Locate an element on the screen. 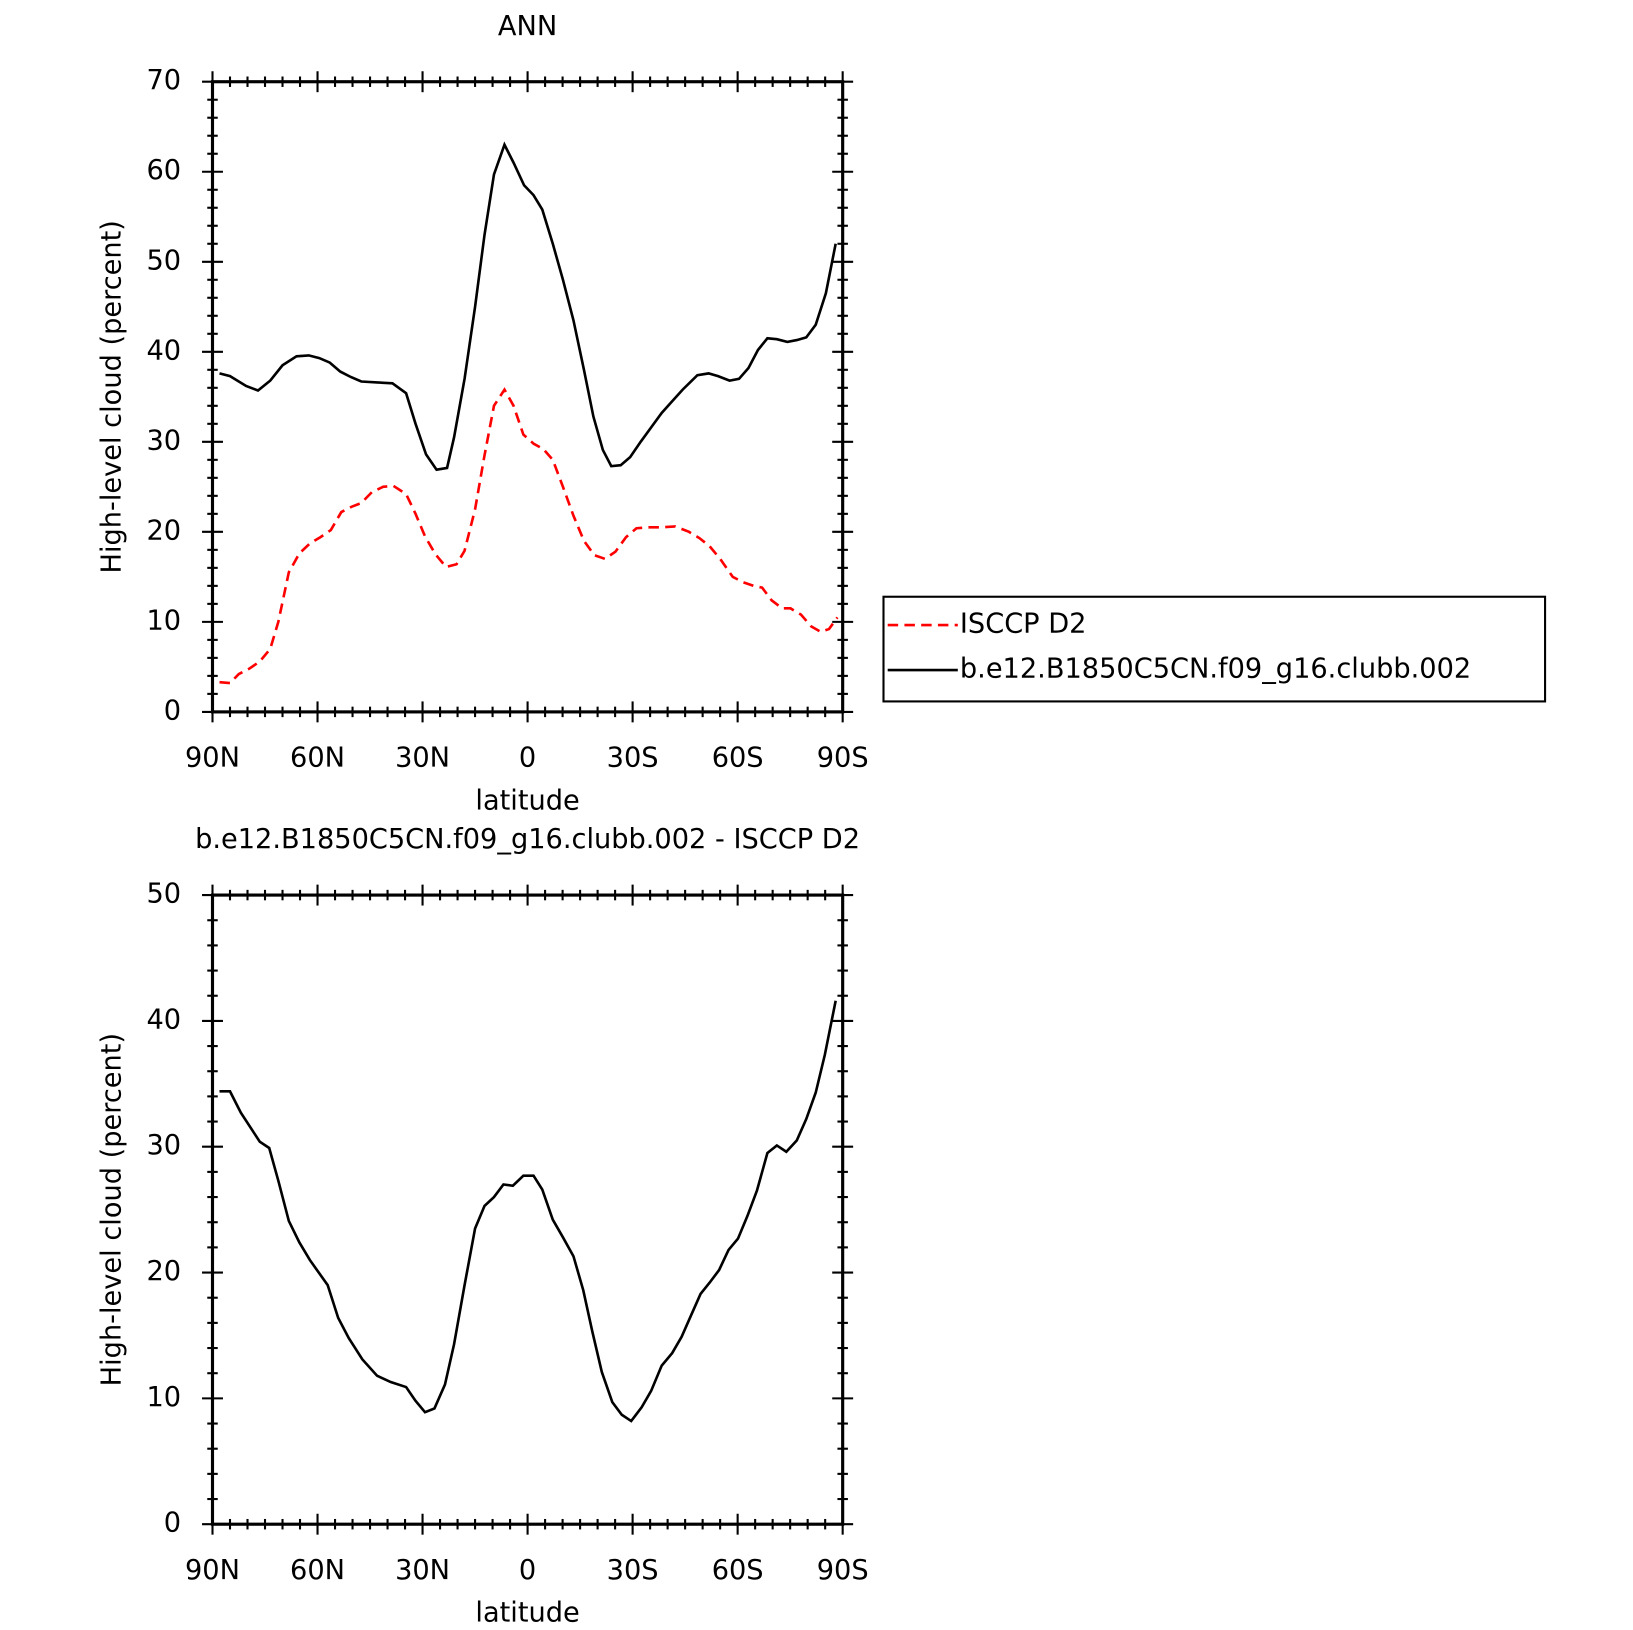 The width and height of the screenshot is (1633, 1630). legend-label: b.e12.B1850C5CN.f09_g16.clubb.002 is located at coordinates (1215, 669).